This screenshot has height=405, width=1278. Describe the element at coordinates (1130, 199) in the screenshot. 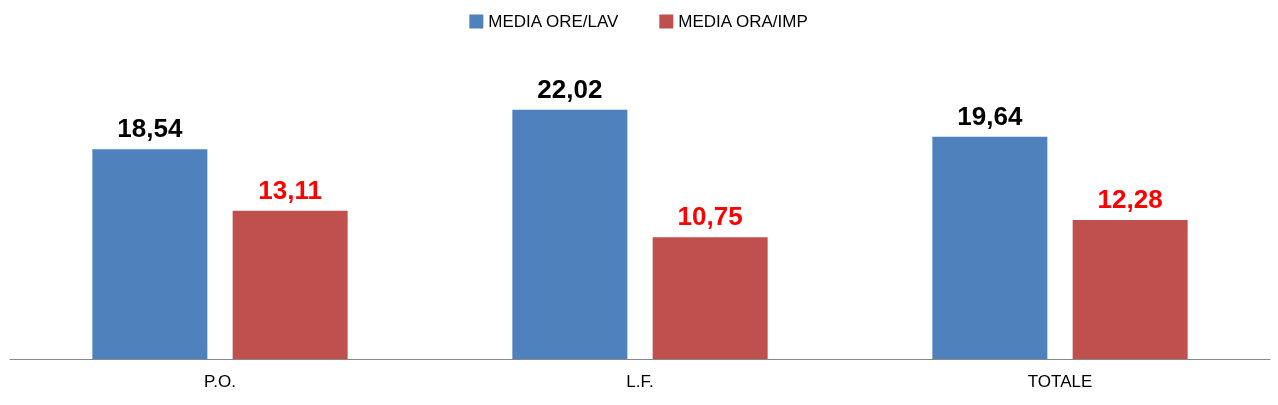

I see `data-label: 12,28` at that location.